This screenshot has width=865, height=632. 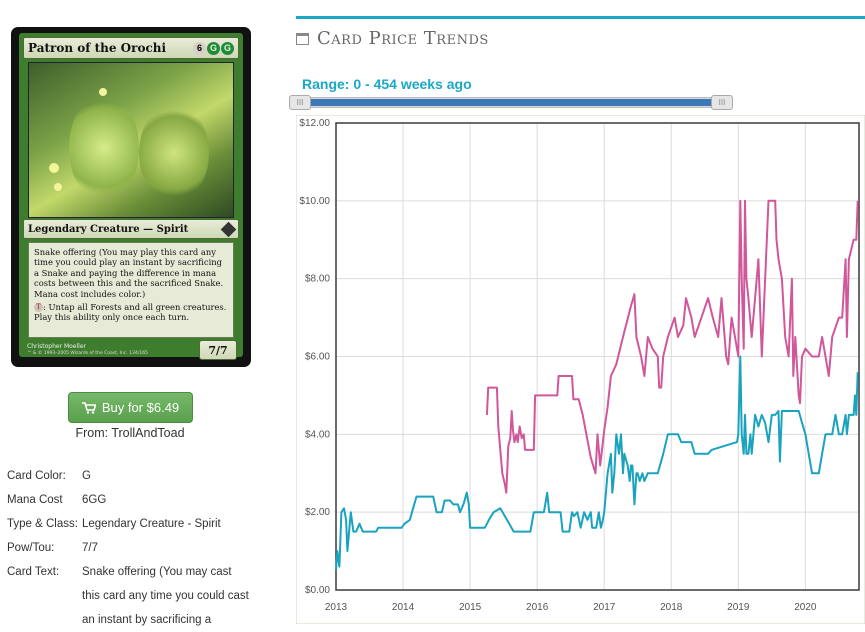 I want to click on card-type-bar: Legendary Creature — Spirit, so click(x=131, y=229).